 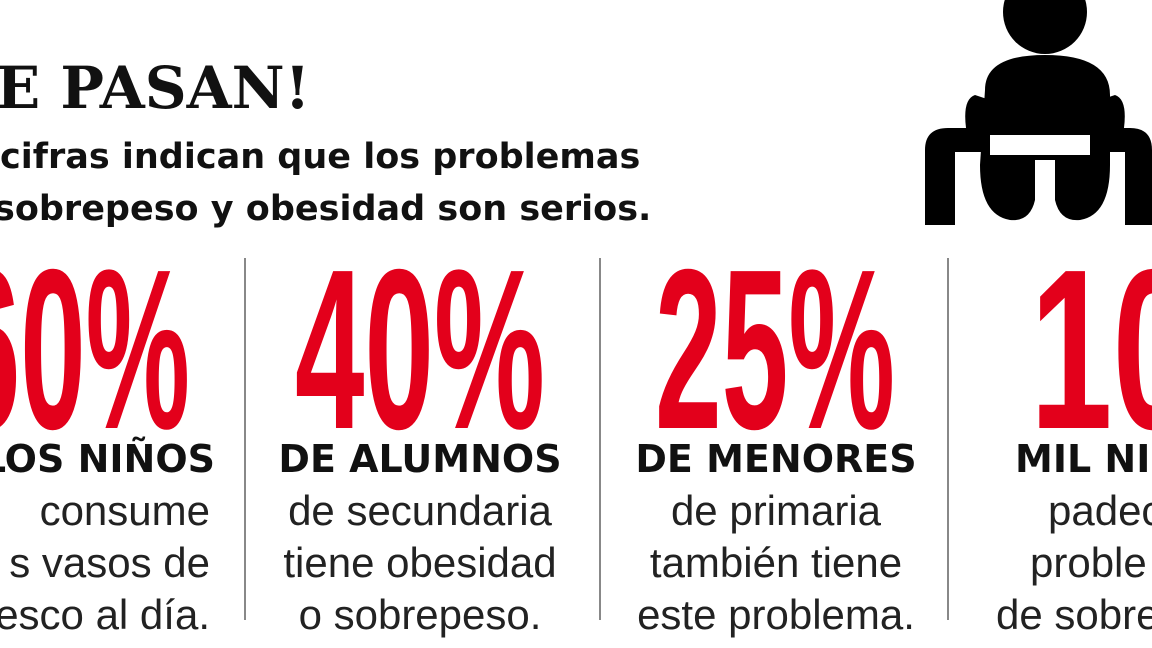 What do you see at coordinates (155, 88) in the screenshot?
I see `title: E PASAN!` at bounding box center [155, 88].